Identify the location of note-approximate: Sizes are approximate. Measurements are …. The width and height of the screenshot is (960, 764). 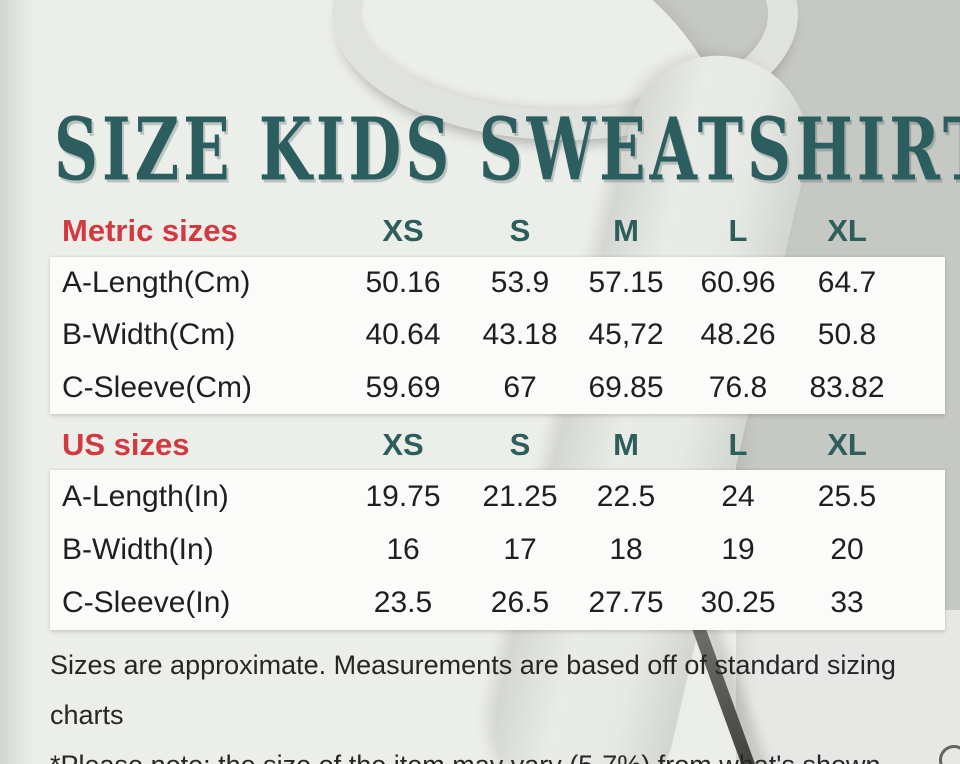
(473, 690).